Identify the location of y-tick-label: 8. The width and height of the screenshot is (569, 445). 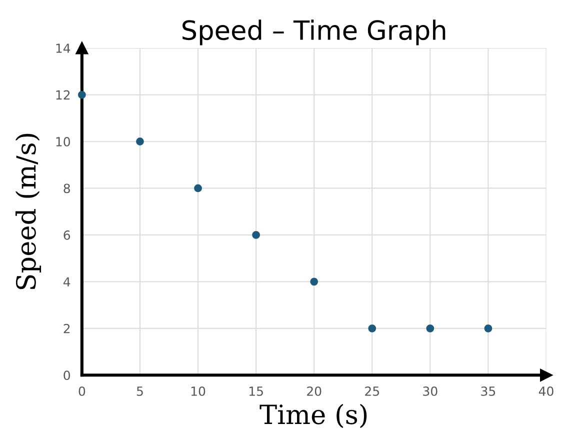
(67, 189).